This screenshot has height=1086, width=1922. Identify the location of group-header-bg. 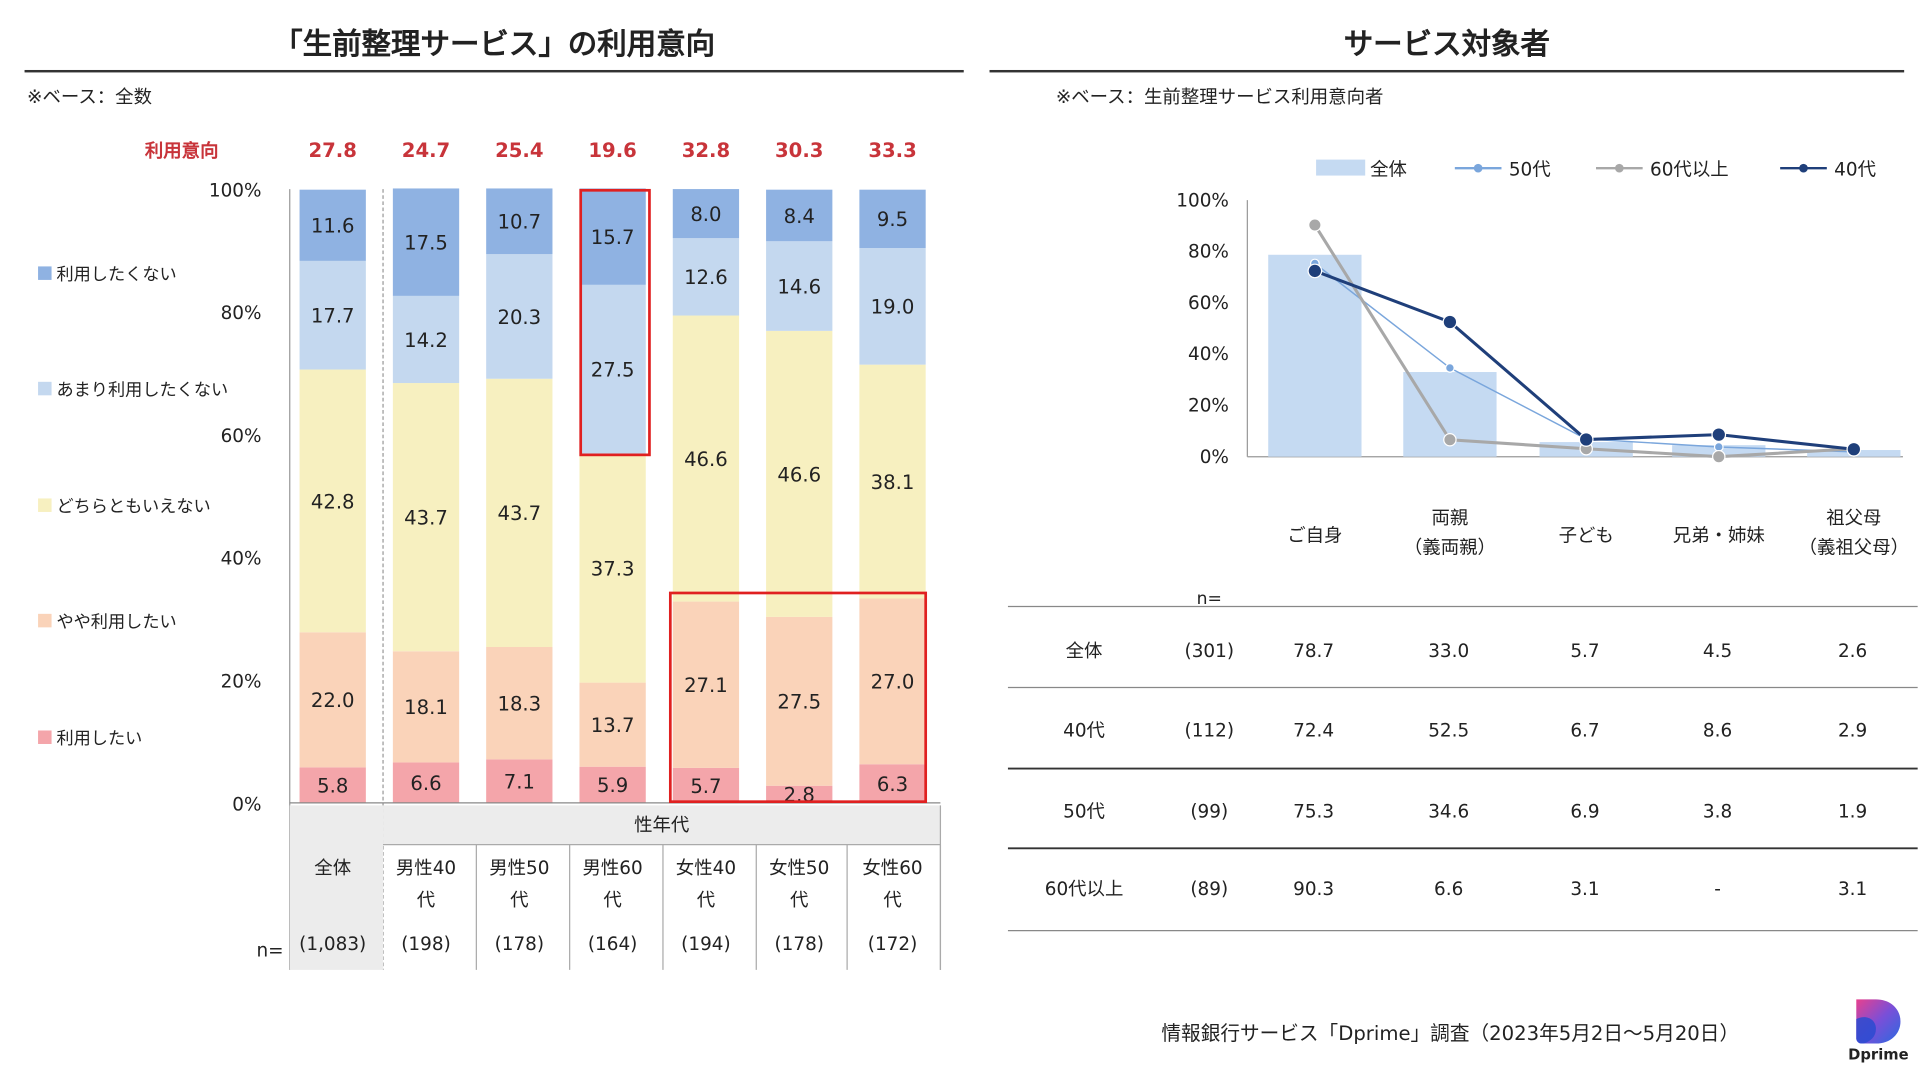
(662, 825).